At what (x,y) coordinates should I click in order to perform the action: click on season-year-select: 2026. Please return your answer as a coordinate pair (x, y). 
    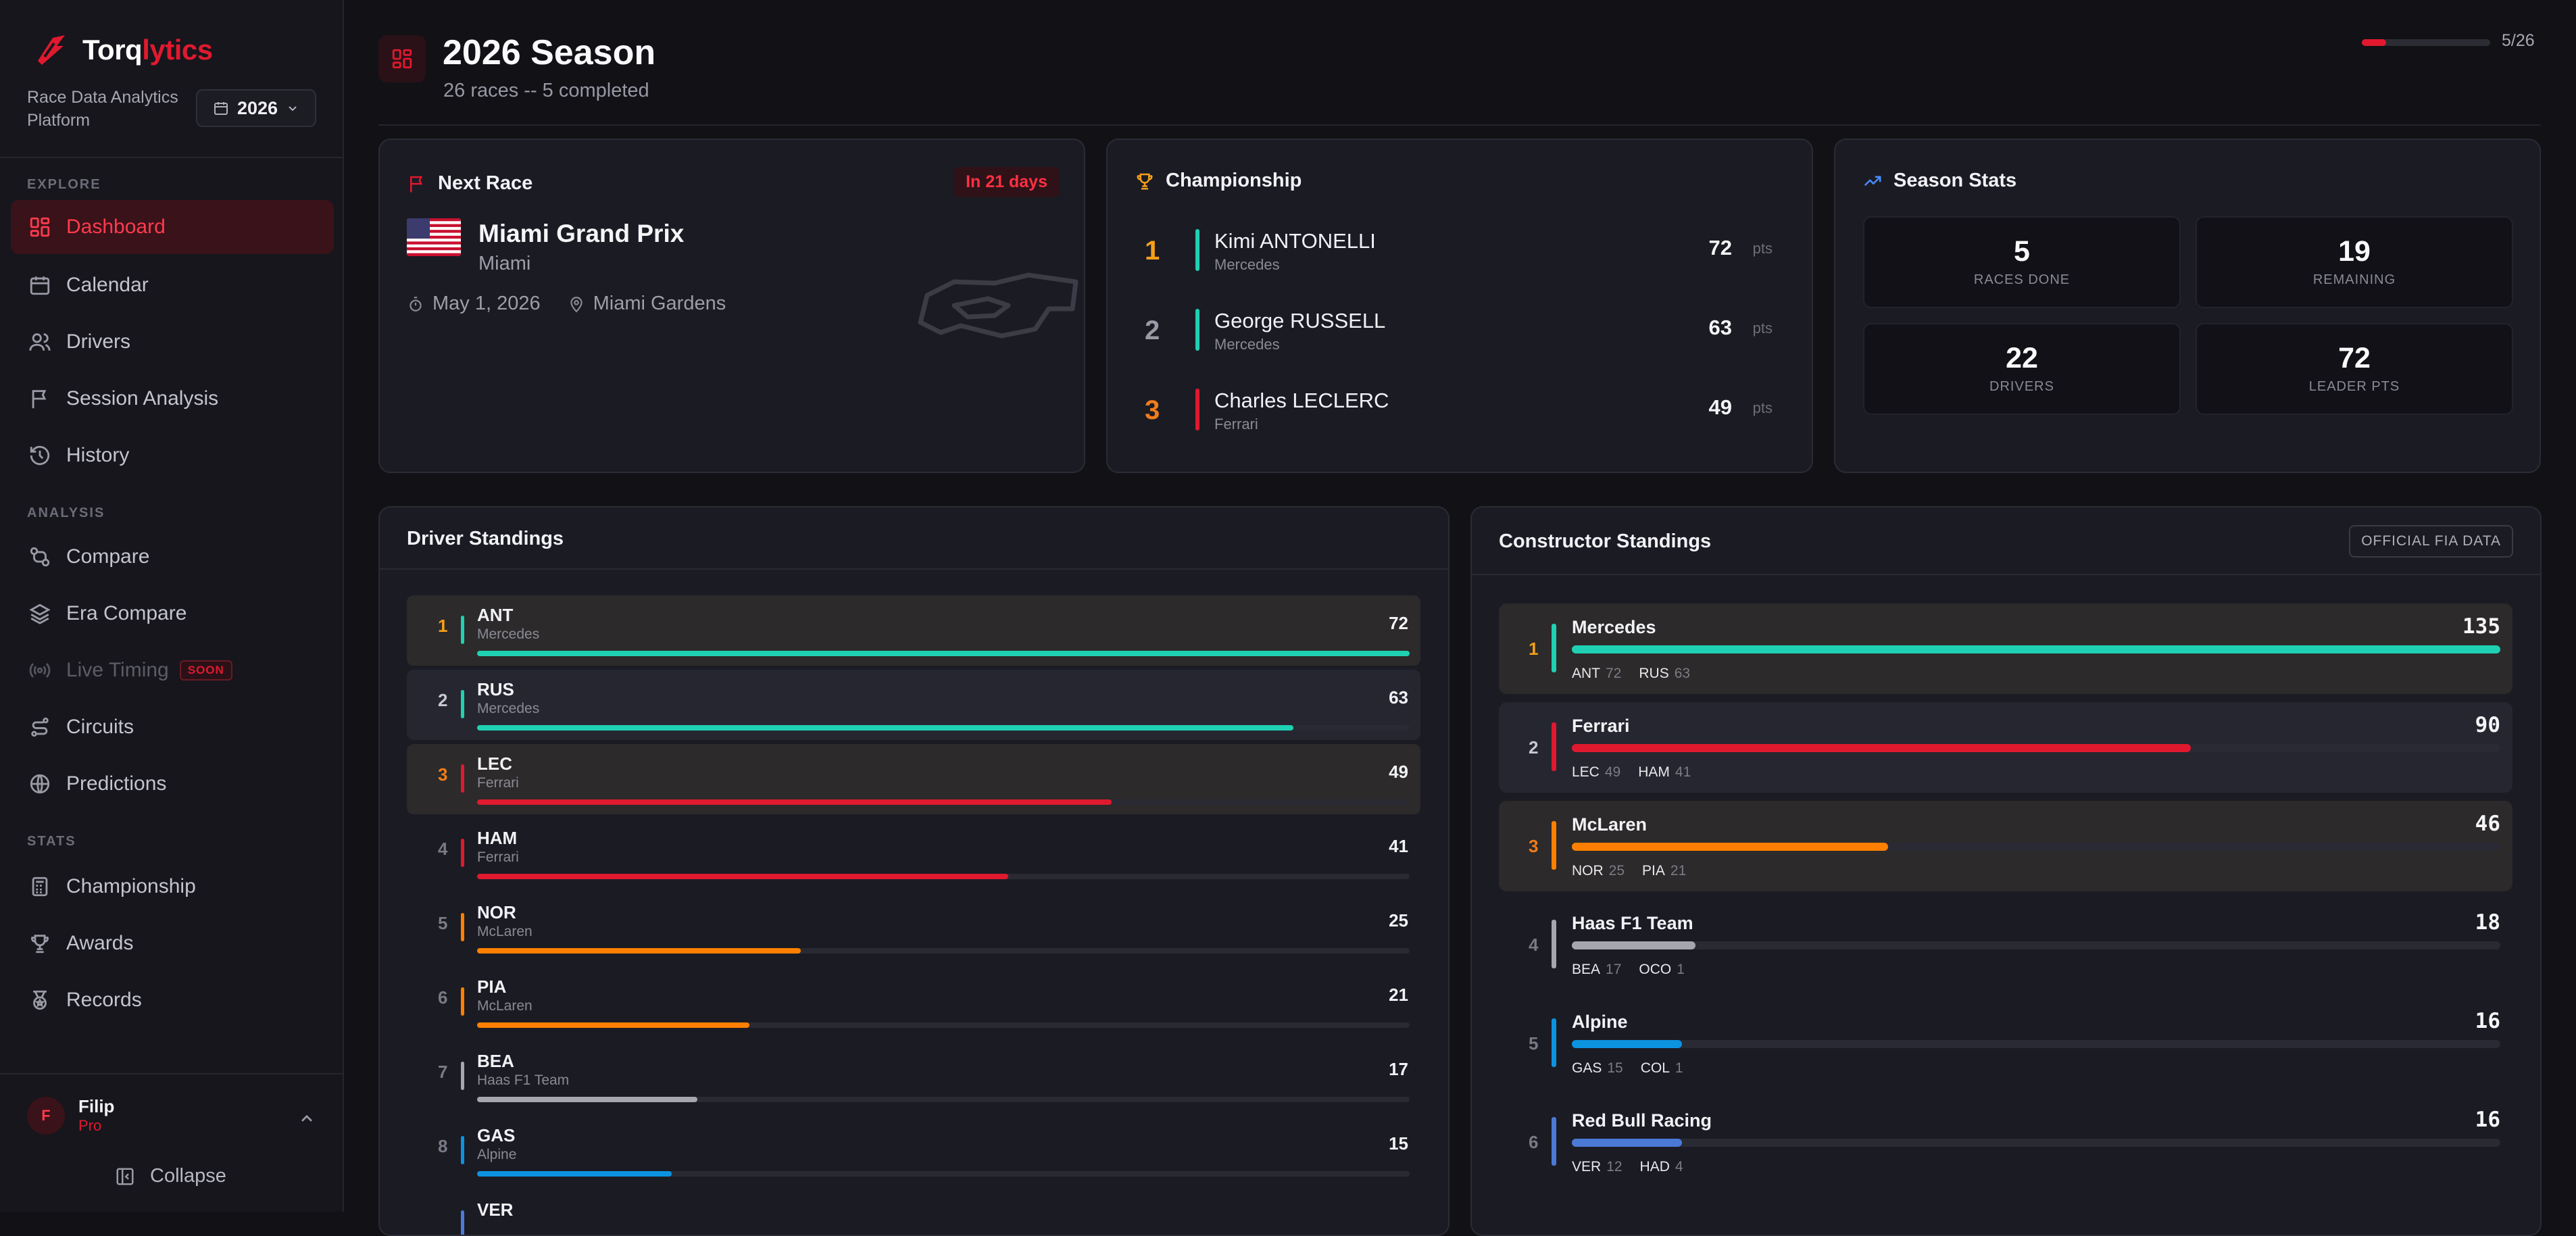
    Looking at the image, I should click on (256, 108).